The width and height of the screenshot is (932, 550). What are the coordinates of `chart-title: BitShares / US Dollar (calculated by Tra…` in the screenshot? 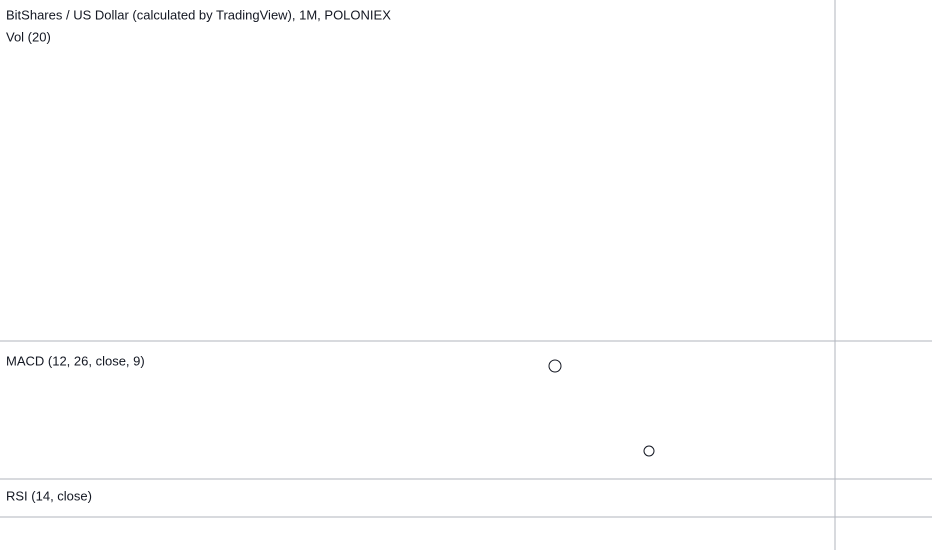 It's located at (198, 14).